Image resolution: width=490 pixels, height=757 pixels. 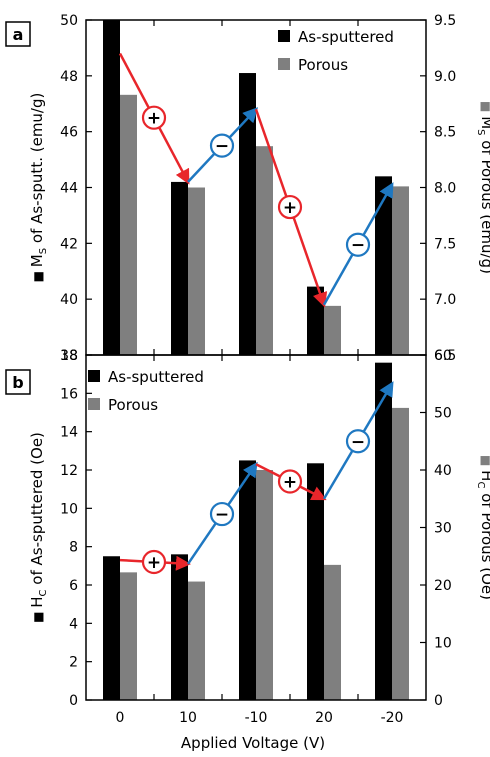 What do you see at coordinates (69, 394) in the screenshot?
I see `tick-label-left: 16` at bounding box center [69, 394].